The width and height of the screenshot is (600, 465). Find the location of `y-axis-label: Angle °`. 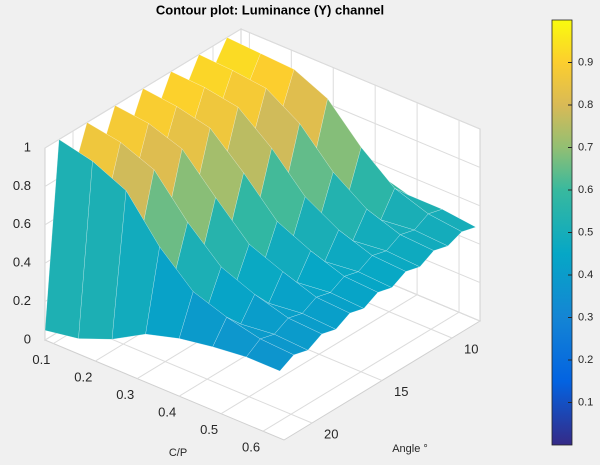

y-axis-label: Angle ° is located at coordinates (410, 449).